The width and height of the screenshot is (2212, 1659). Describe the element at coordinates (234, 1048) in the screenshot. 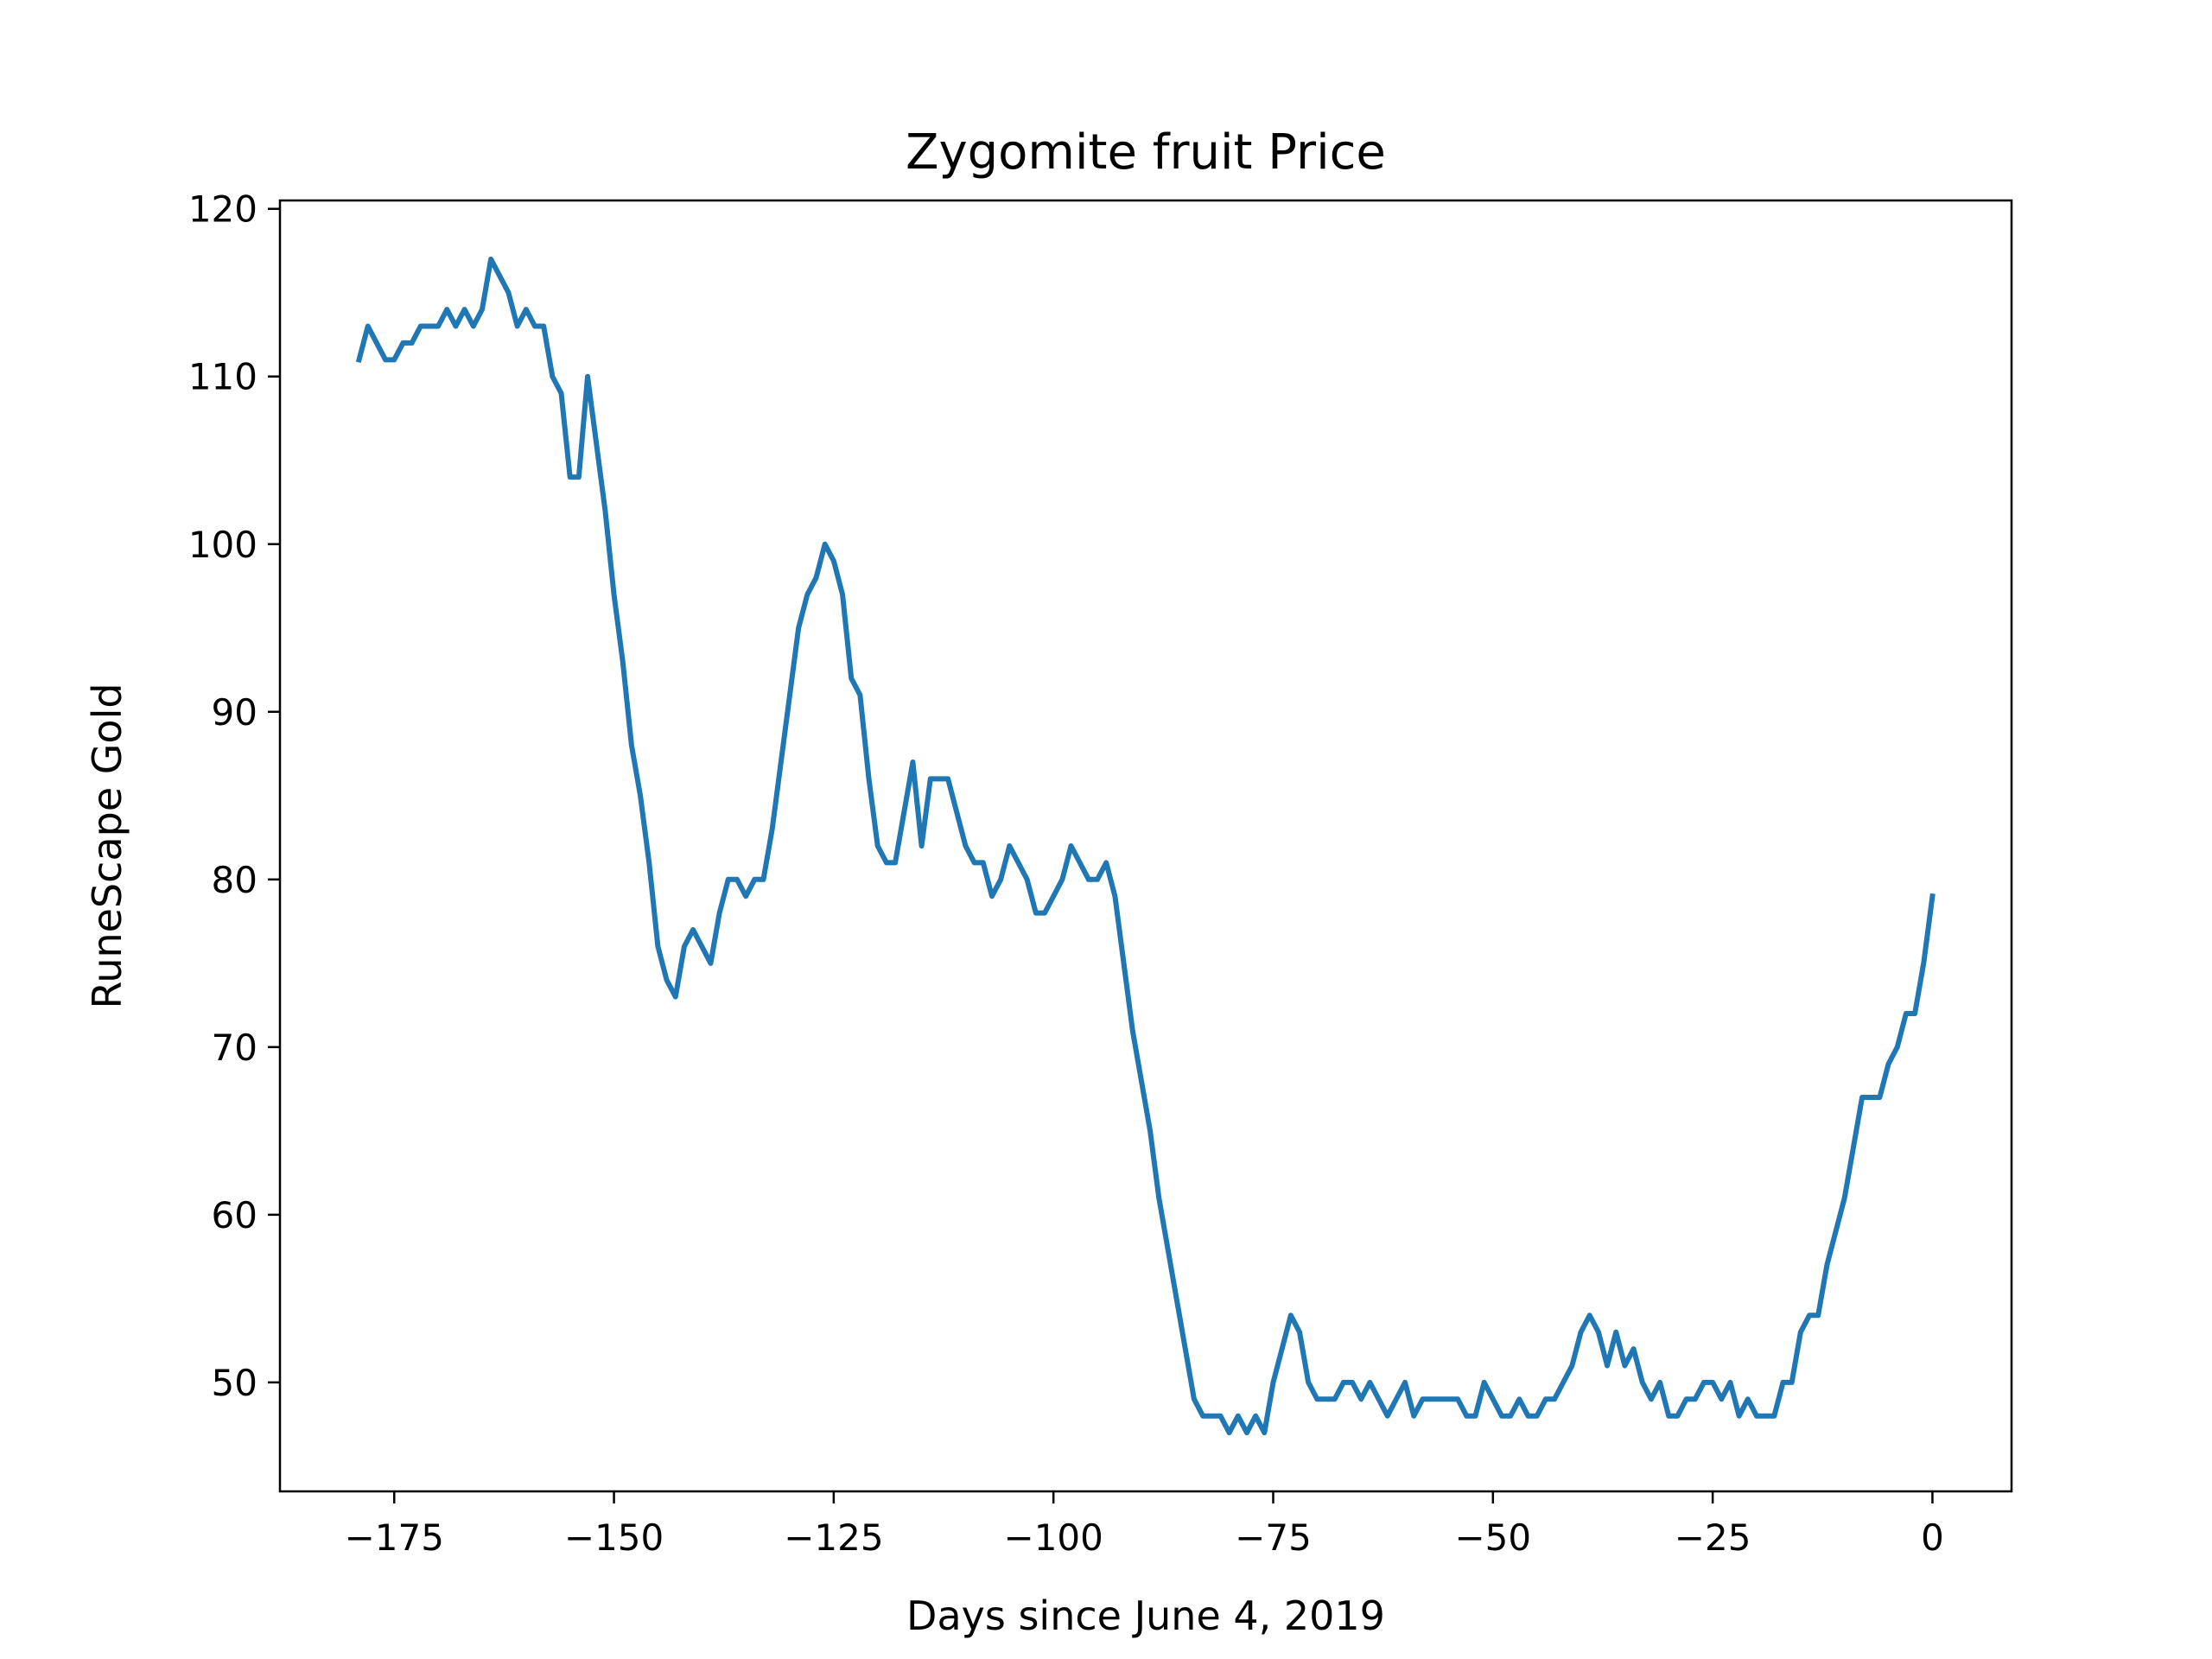

I see `y-tick-label: 70` at that location.